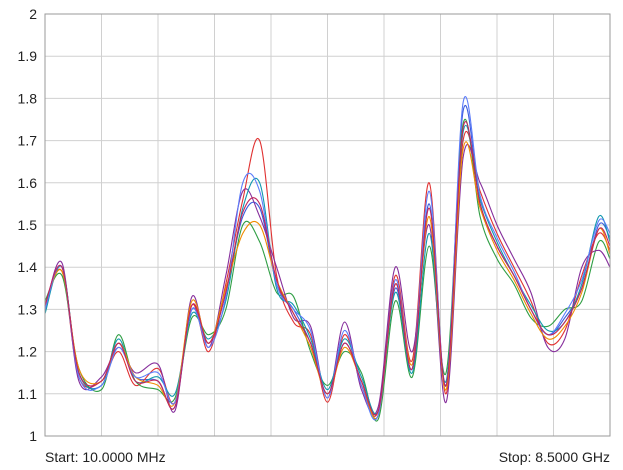 This screenshot has width=623, height=470. I want to click on stop-frequency-label: Stop: 8.5000 GHz, so click(554, 457).